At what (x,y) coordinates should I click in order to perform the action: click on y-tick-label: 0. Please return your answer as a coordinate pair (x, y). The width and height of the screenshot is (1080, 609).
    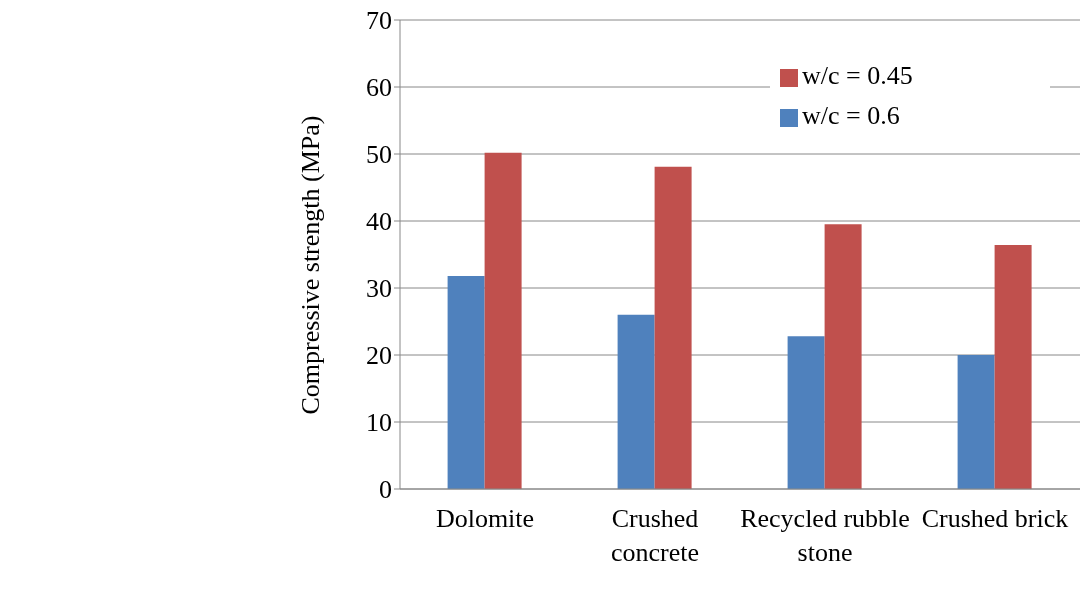
    Looking at the image, I should click on (385, 490).